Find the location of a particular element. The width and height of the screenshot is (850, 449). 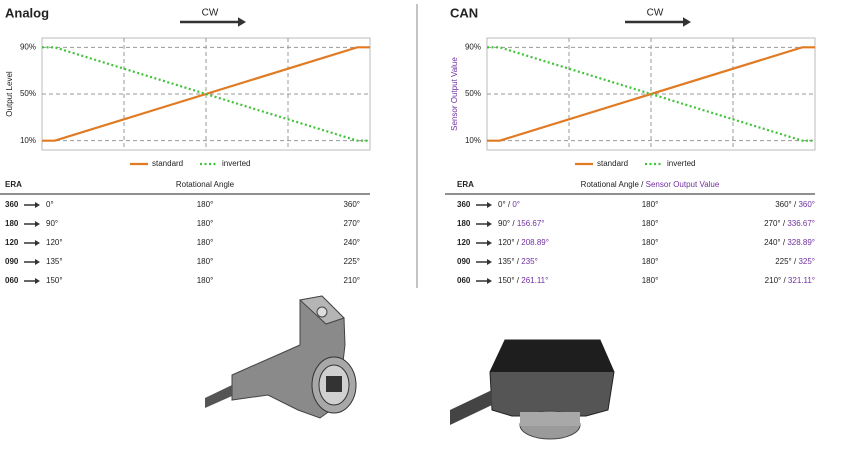

end-angle: 210° is located at coordinates (351, 280).